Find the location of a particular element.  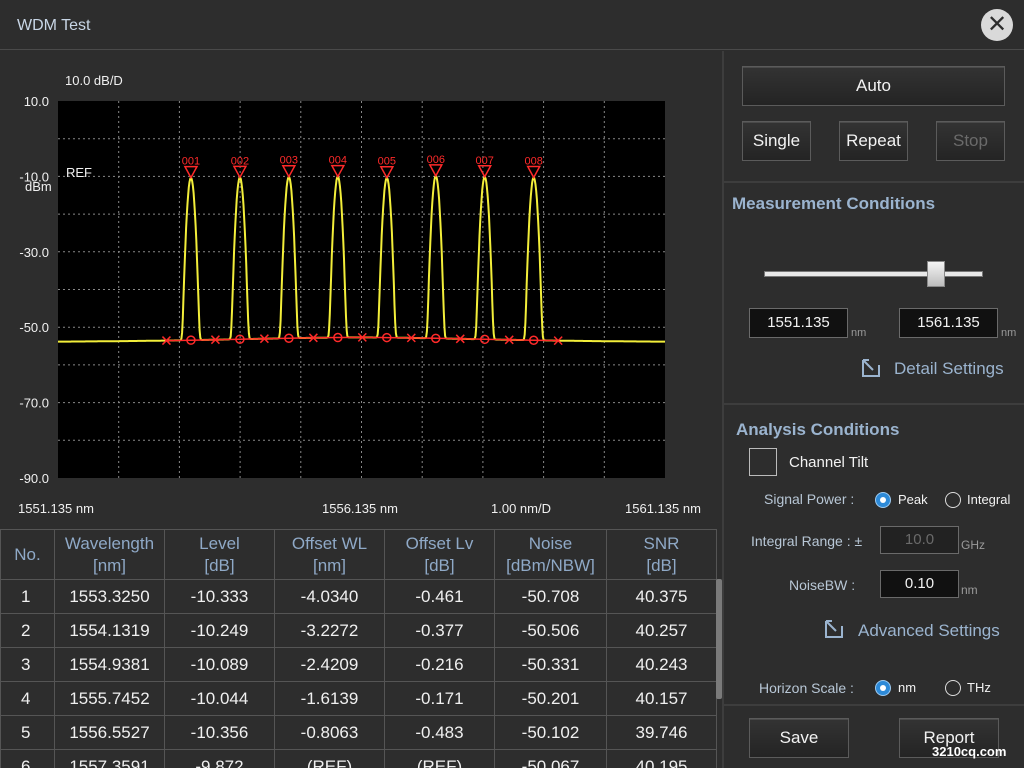

peak-label: 007 is located at coordinates (485, 161).